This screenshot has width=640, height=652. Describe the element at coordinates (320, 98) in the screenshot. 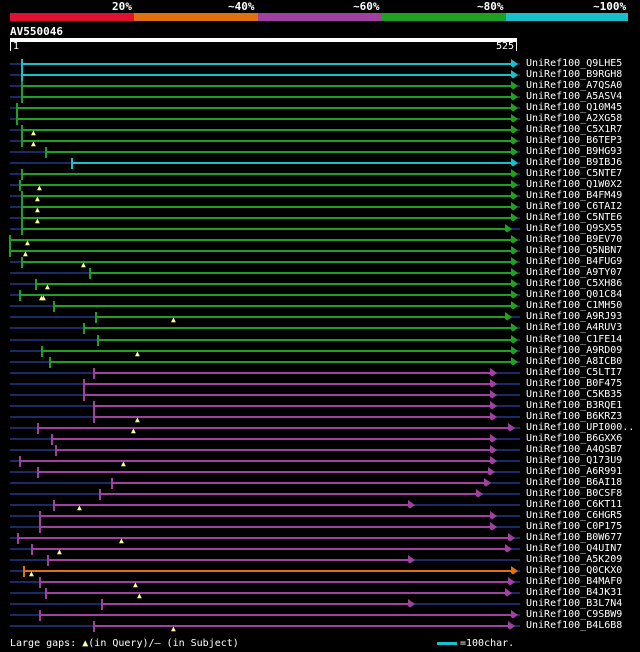

I see `hit-row: UniRef100_A5ASV4` at that location.